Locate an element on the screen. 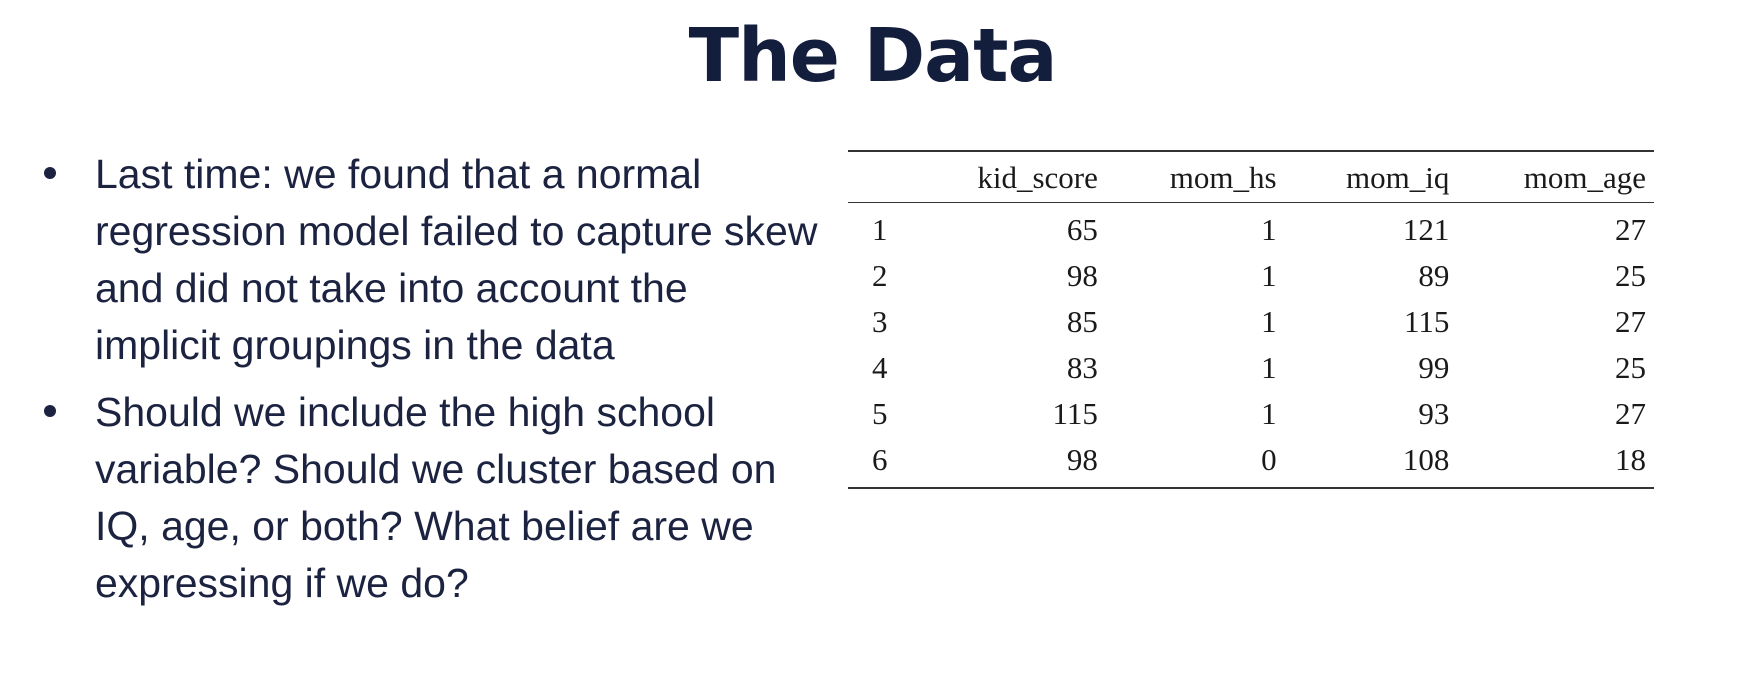 This screenshot has height=673, width=1745. table-row: 5 115 1 93 27 is located at coordinates (1251, 414).